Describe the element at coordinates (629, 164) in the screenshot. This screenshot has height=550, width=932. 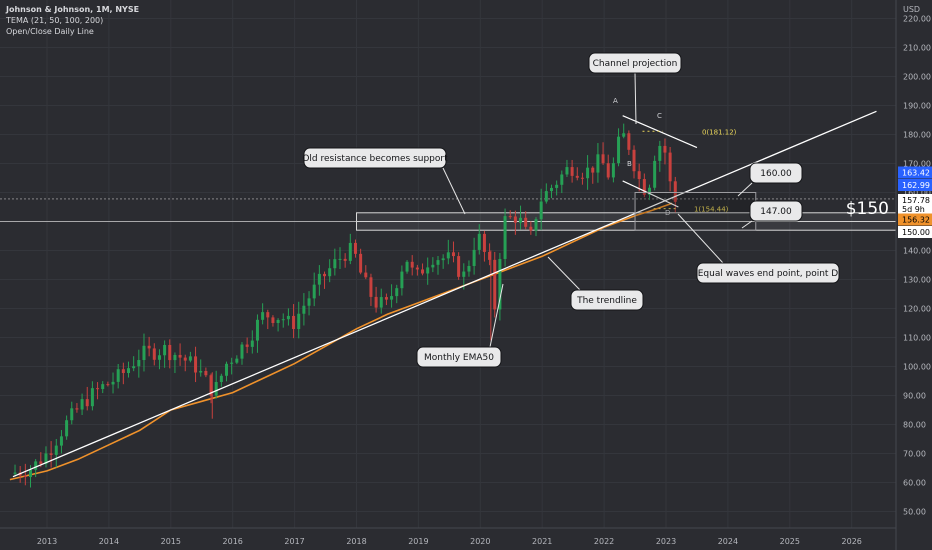
I see `point-b: B` at that location.